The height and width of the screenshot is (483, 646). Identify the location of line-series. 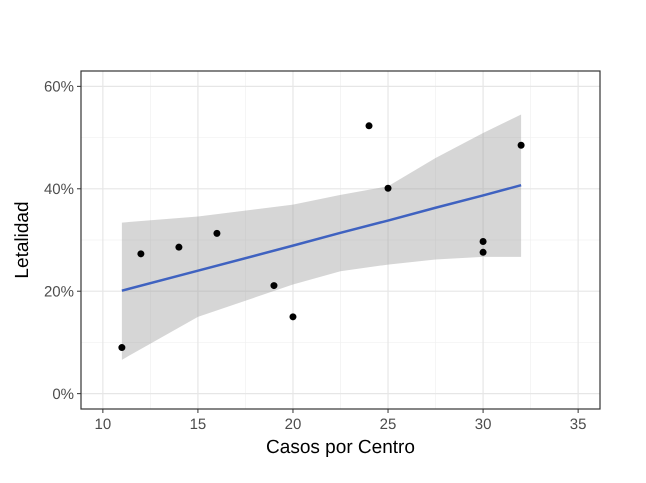
(321, 238).